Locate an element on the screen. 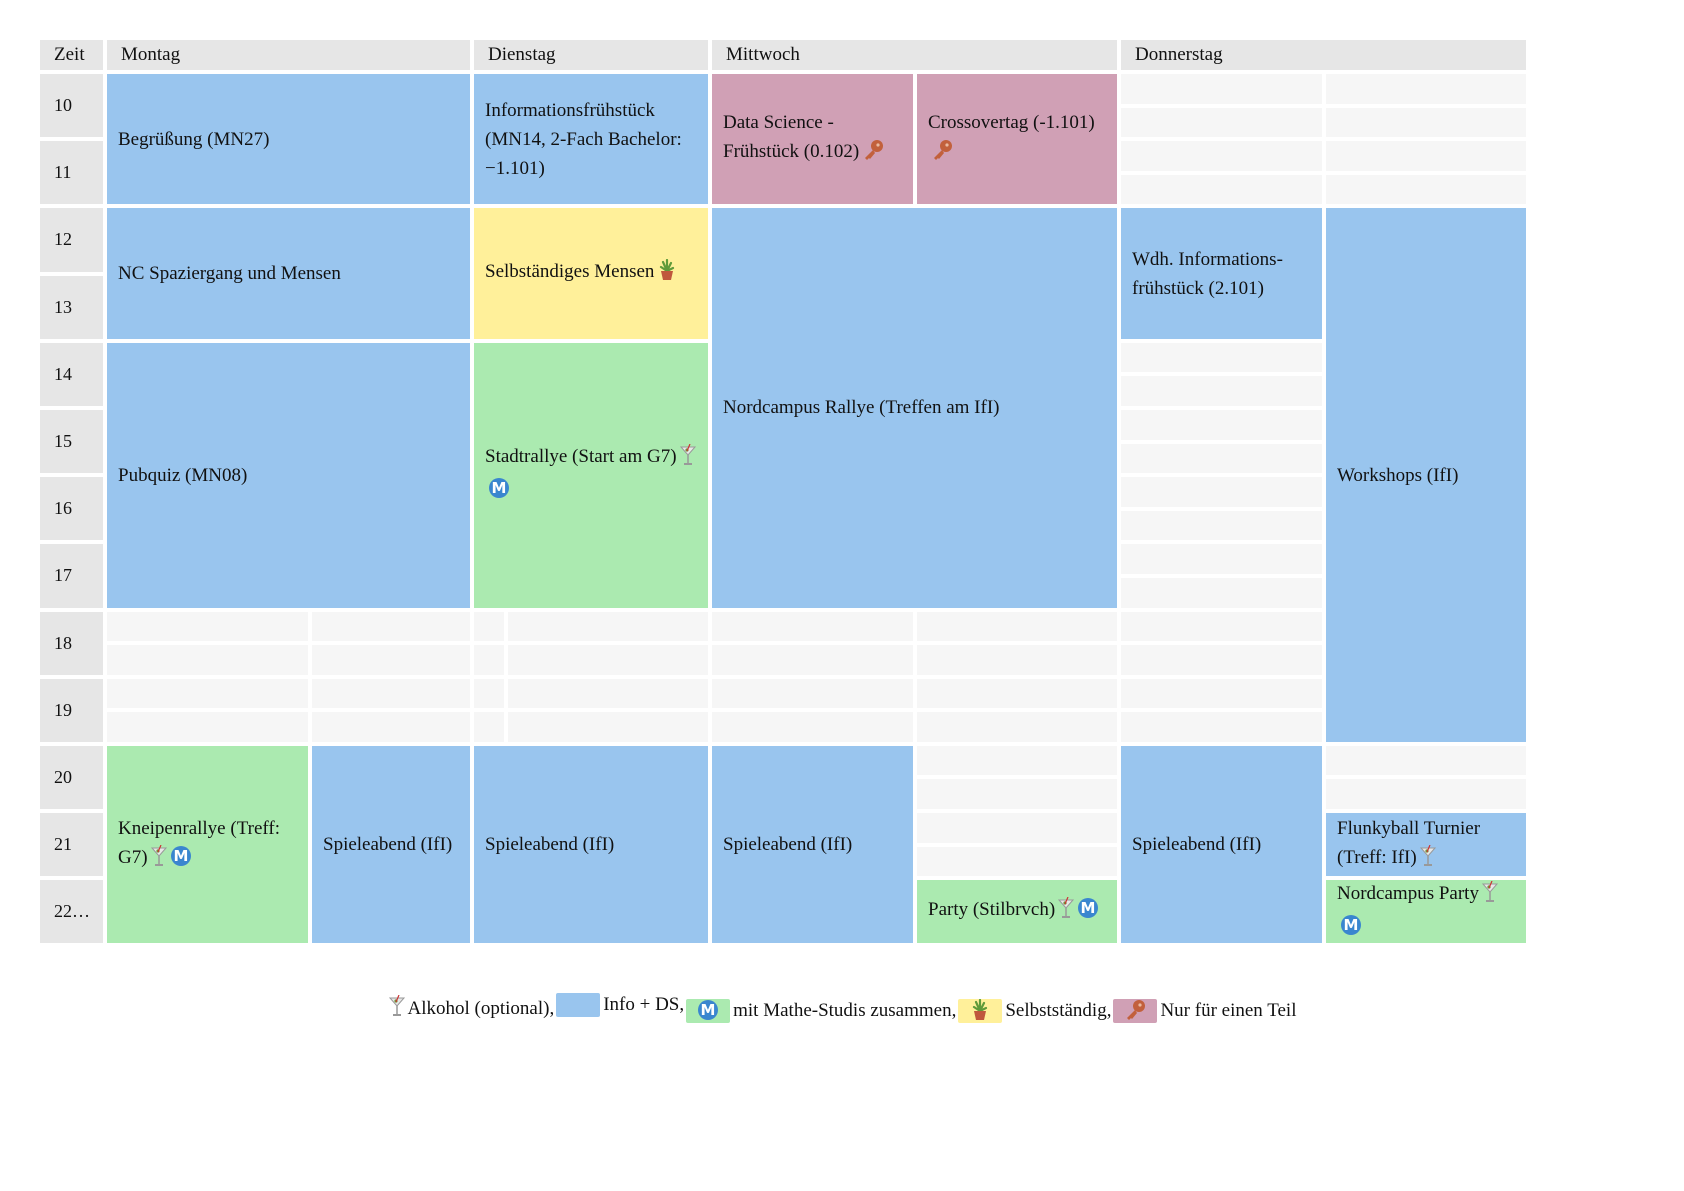  event-text: Wdh. Informations-frühstück (2.101) is located at coordinates (1207, 273).